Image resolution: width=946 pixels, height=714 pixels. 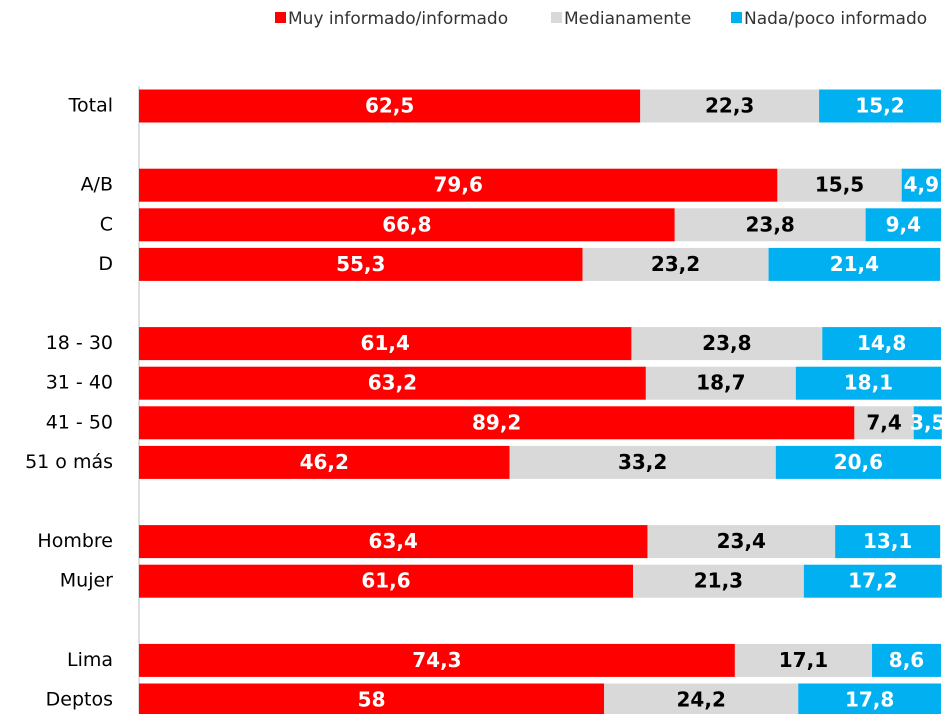 What do you see at coordinates (105, 264) in the screenshot?
I see `category-label: D` at bounding box center [105, 264].